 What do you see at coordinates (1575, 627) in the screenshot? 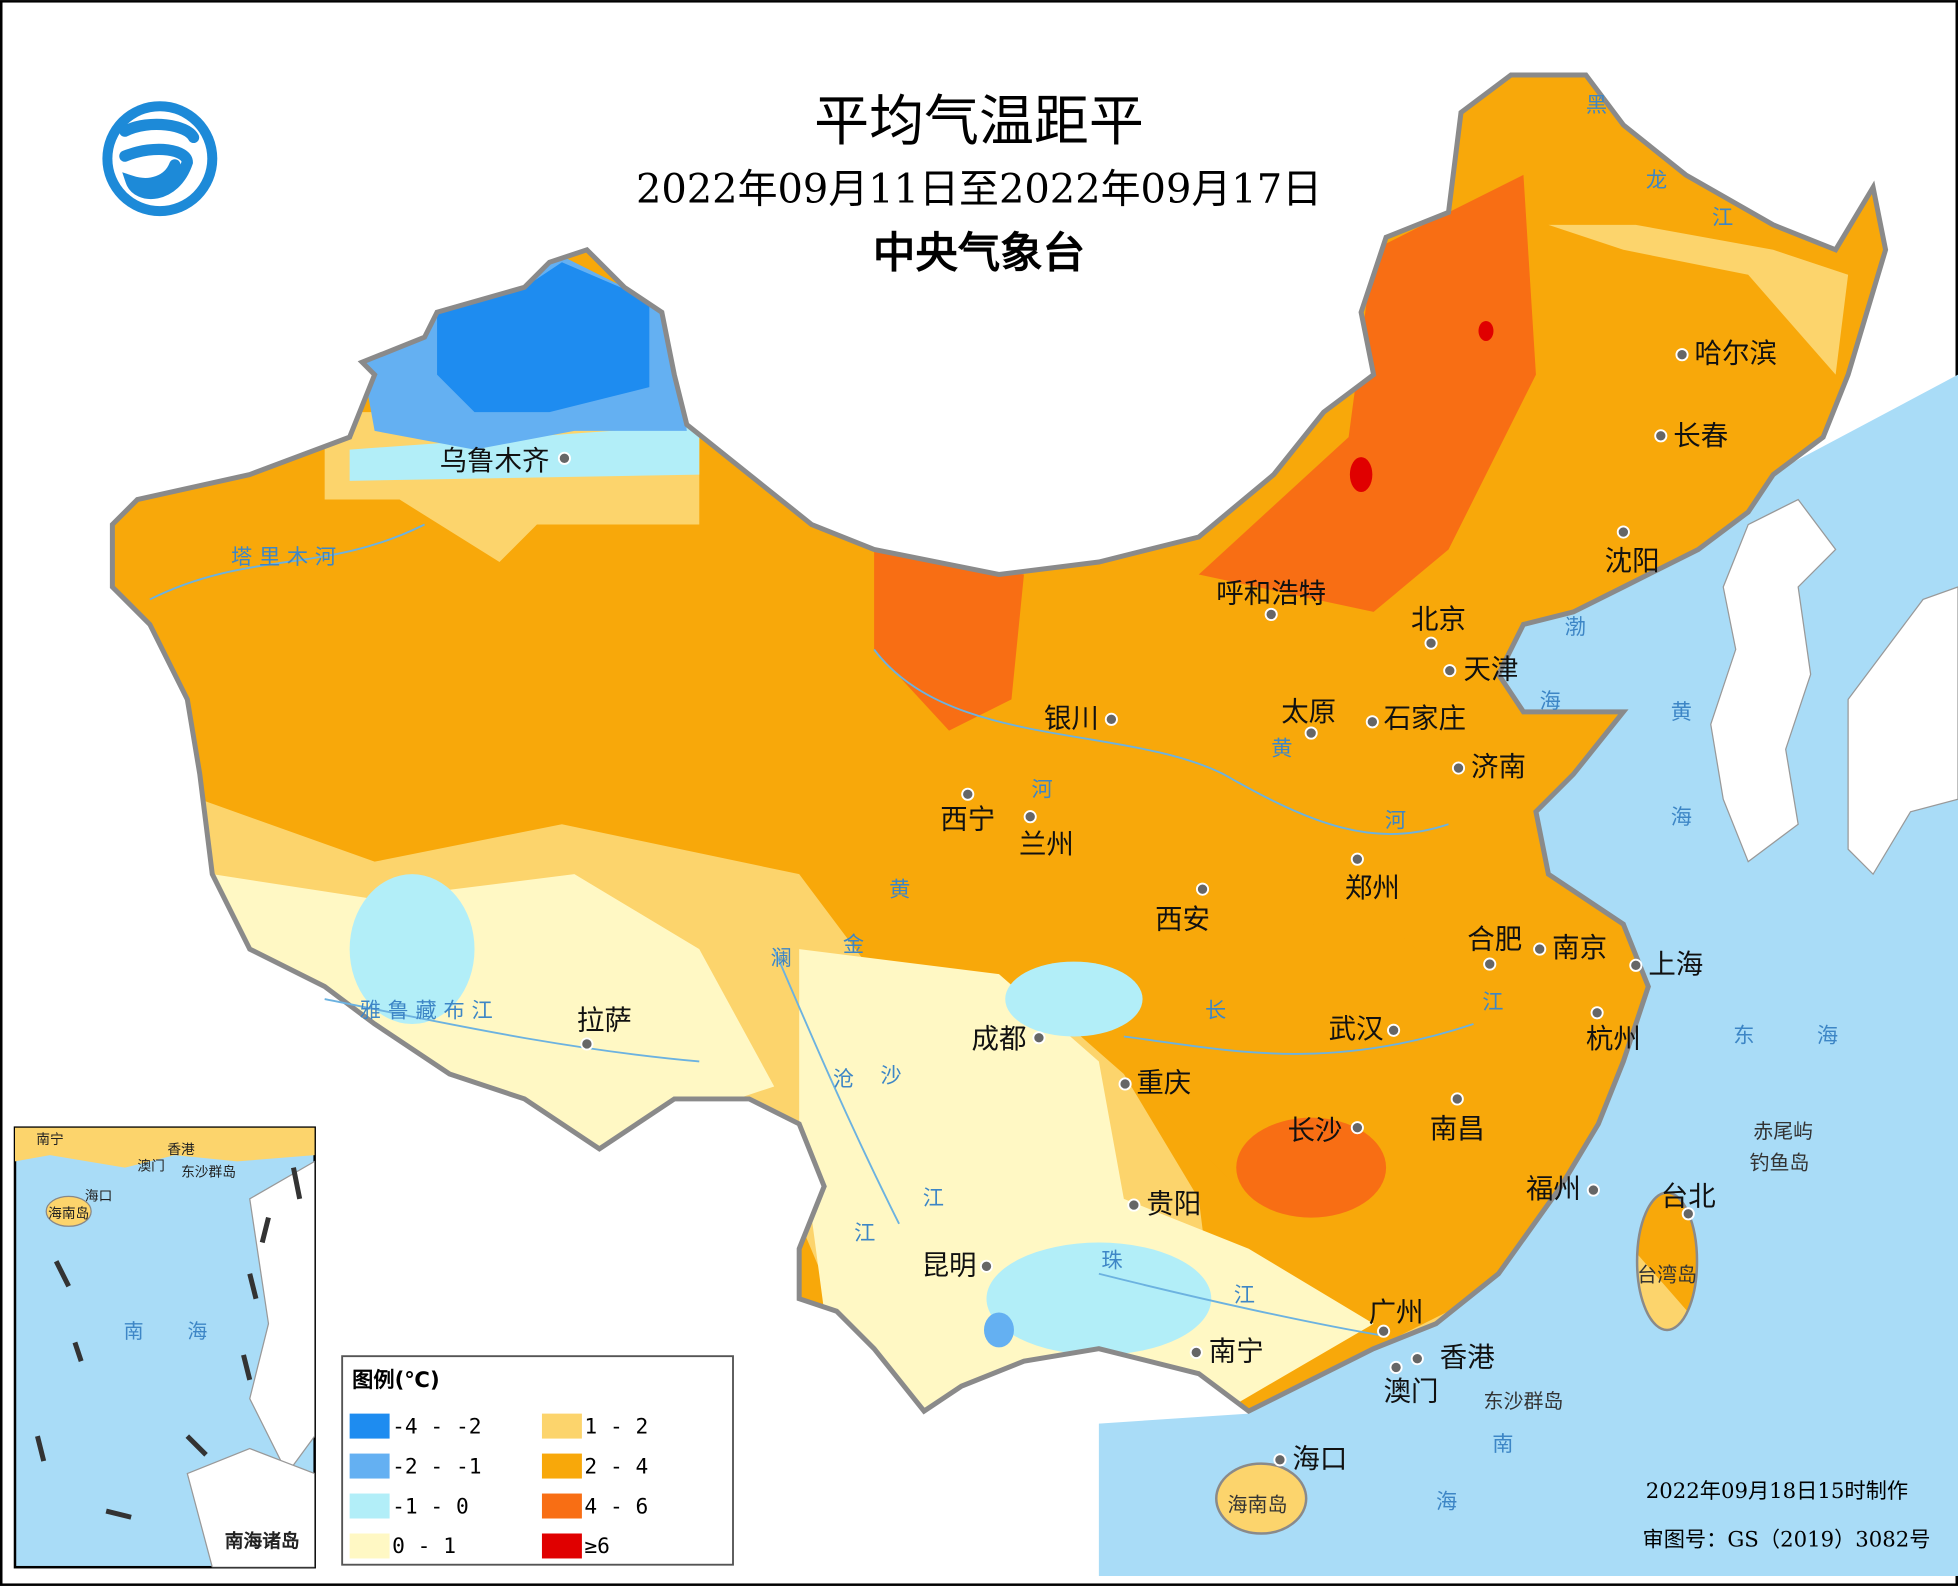
I see `geo-label: 渤` at bounding box center [1575, 627].